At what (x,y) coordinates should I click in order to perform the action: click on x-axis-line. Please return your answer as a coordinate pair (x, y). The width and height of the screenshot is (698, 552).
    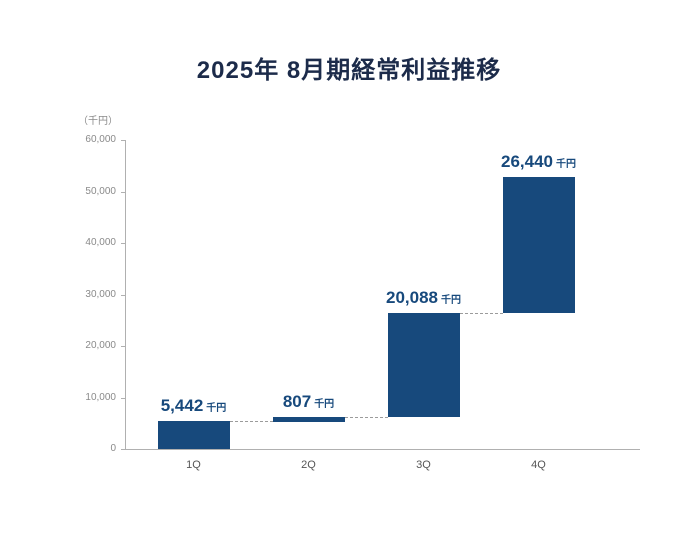
    Looking at the image, I should click on (382, 449).